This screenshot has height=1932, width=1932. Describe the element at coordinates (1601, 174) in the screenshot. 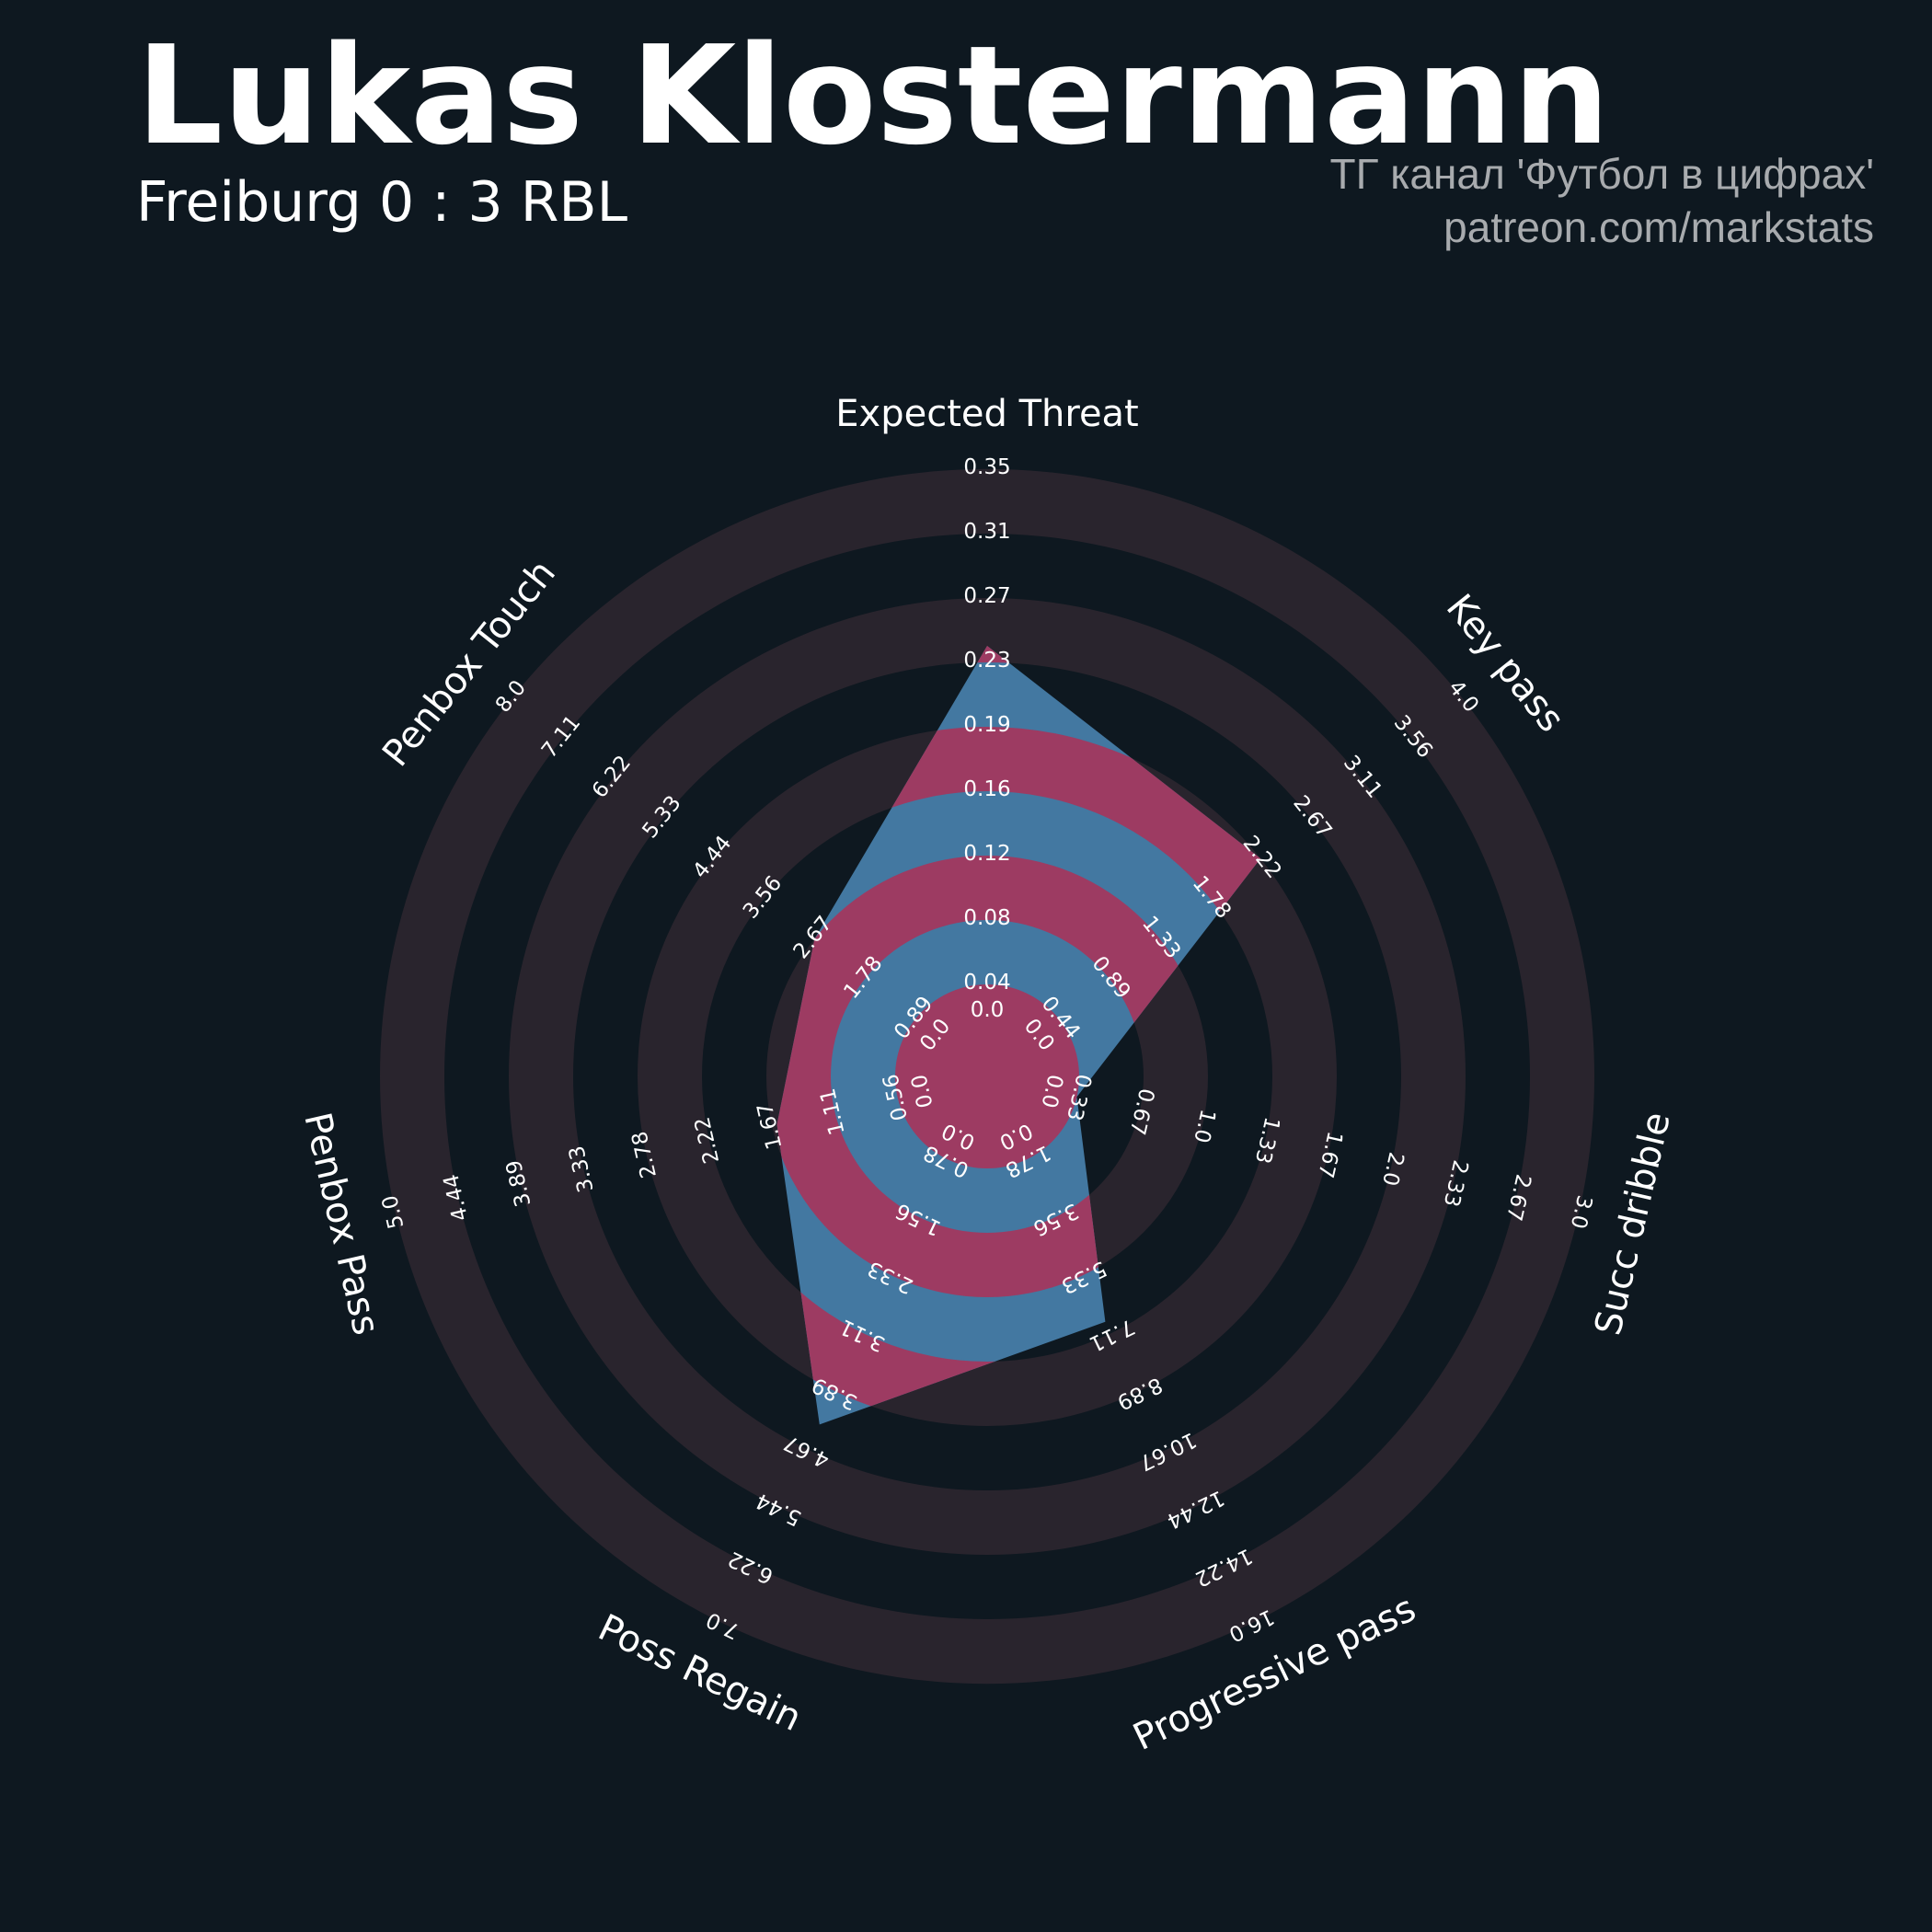

I see `credit-telegram: ТГ канал 'Футбол в цифрах'` at that location.